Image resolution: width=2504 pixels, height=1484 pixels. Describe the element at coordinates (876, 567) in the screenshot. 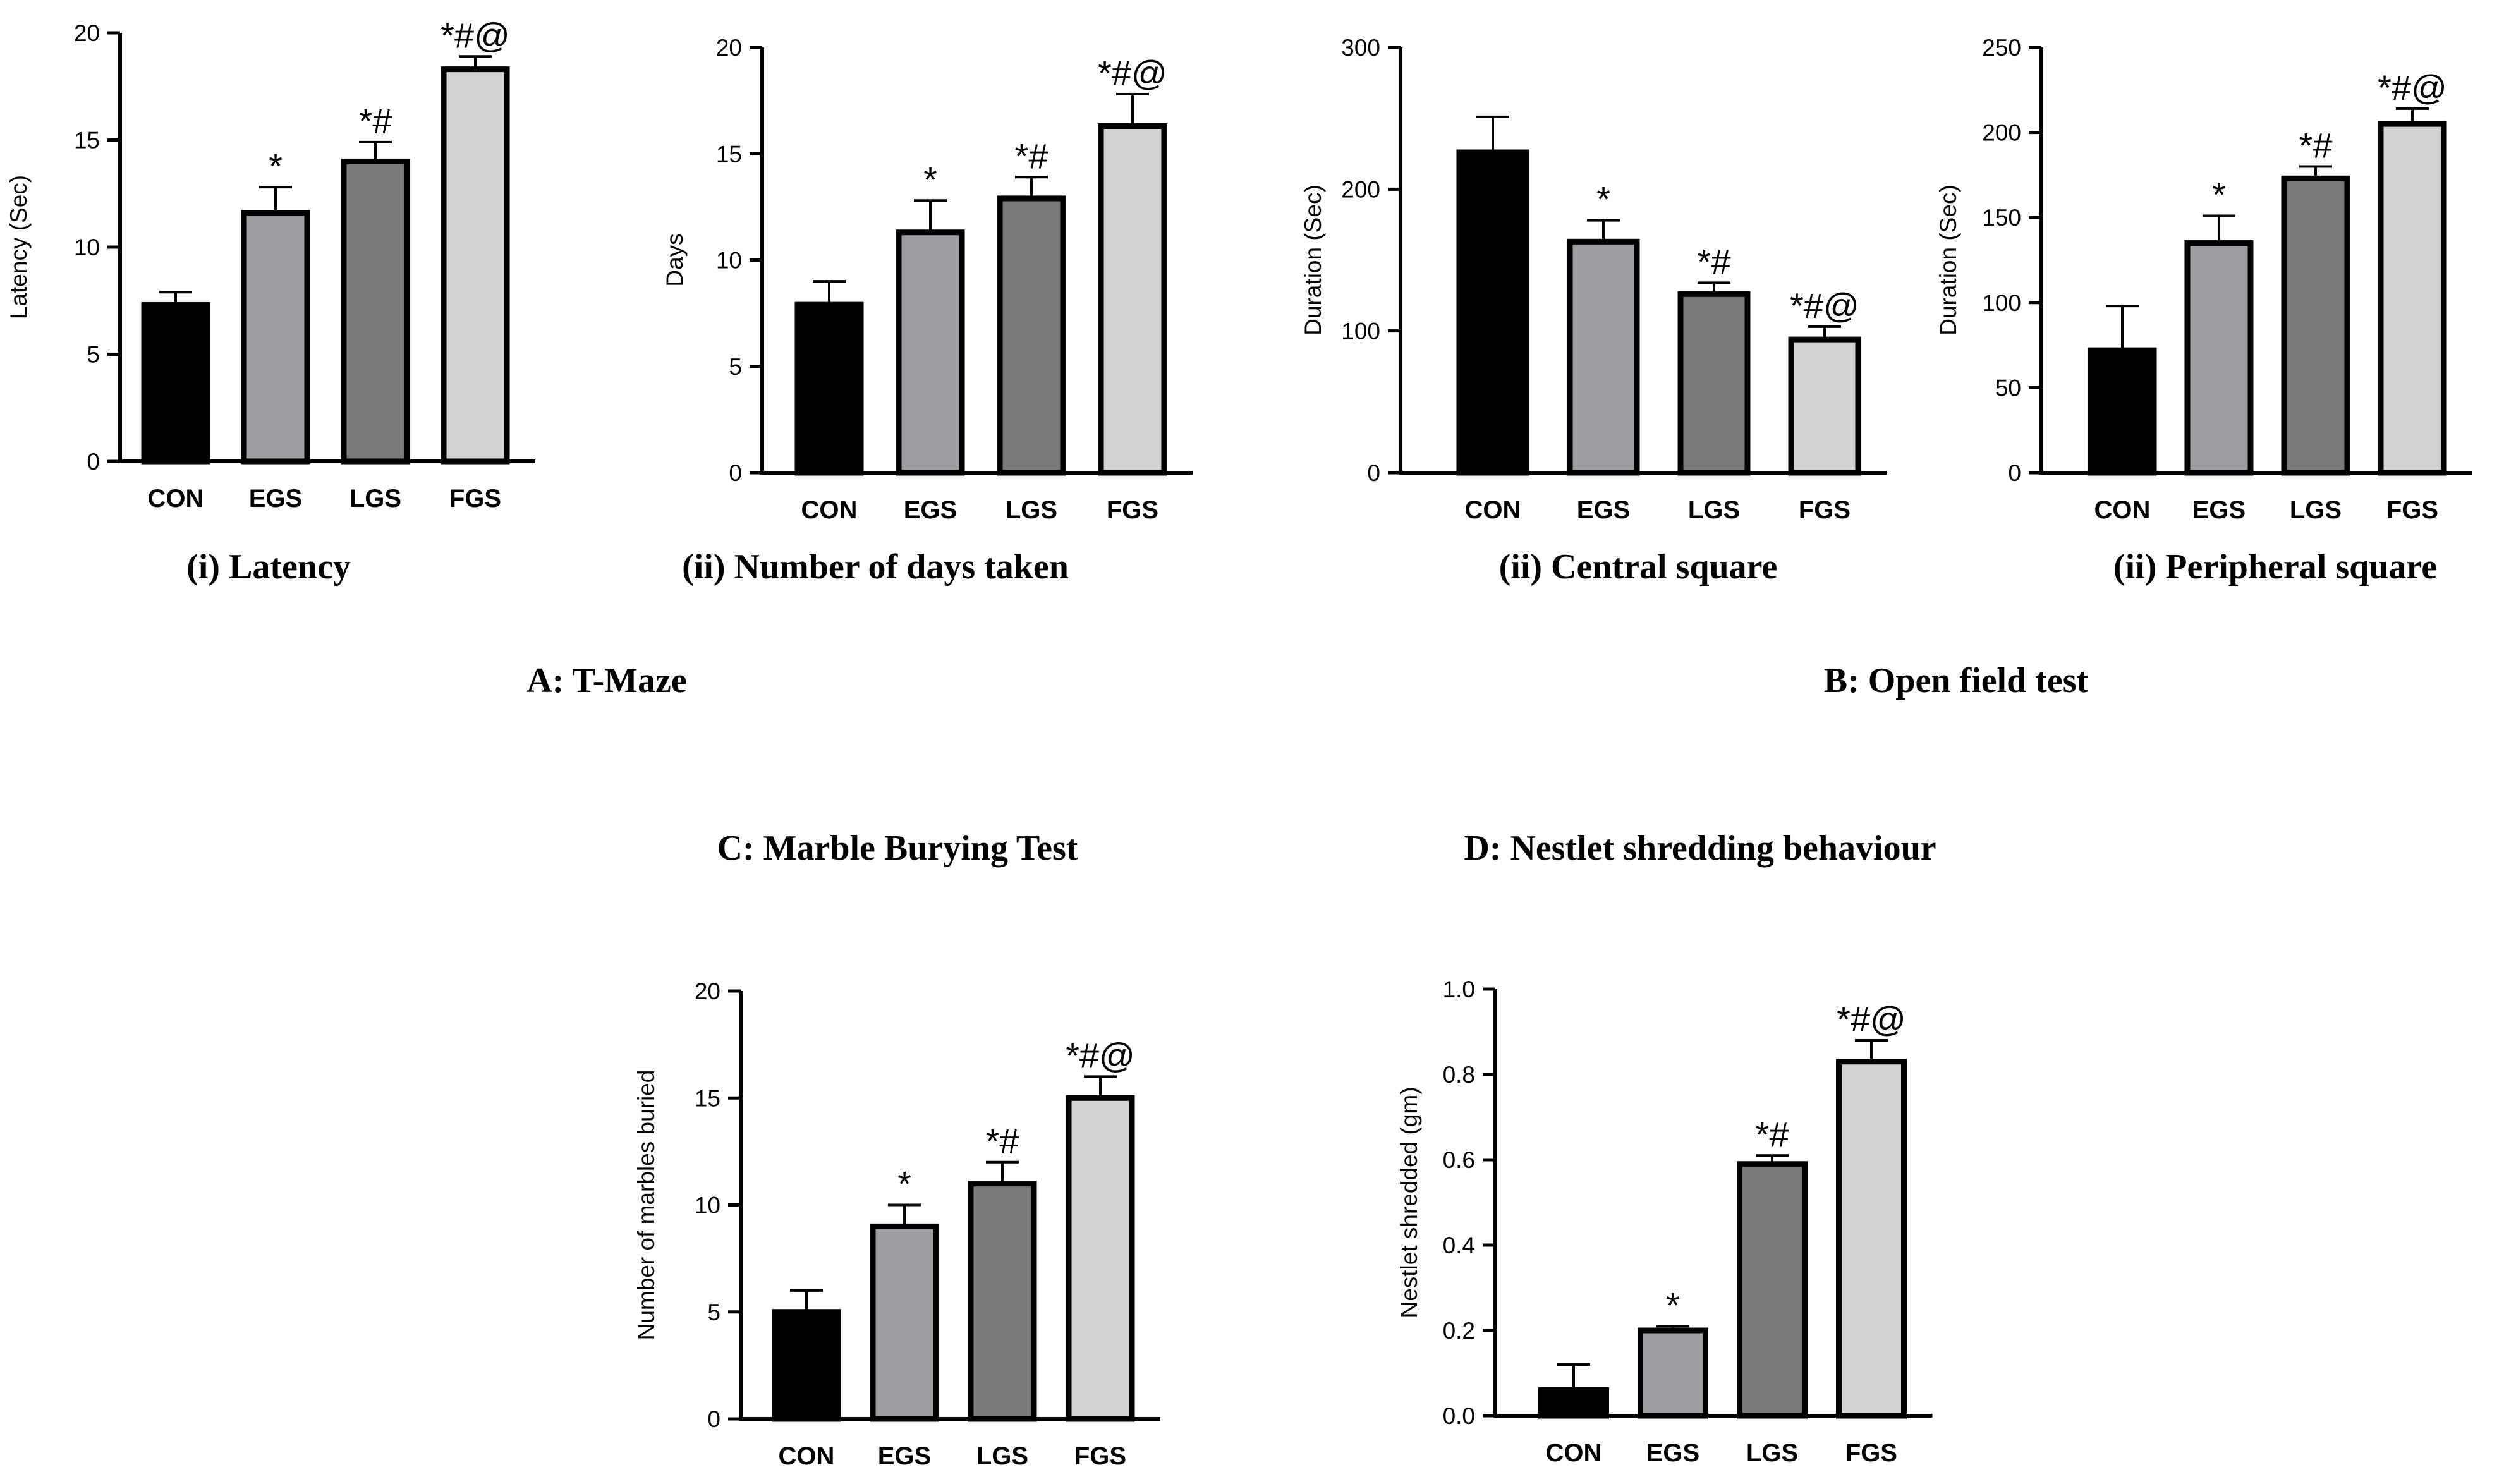

I see `chart-caption: (ii) Number of days taken` at that location.